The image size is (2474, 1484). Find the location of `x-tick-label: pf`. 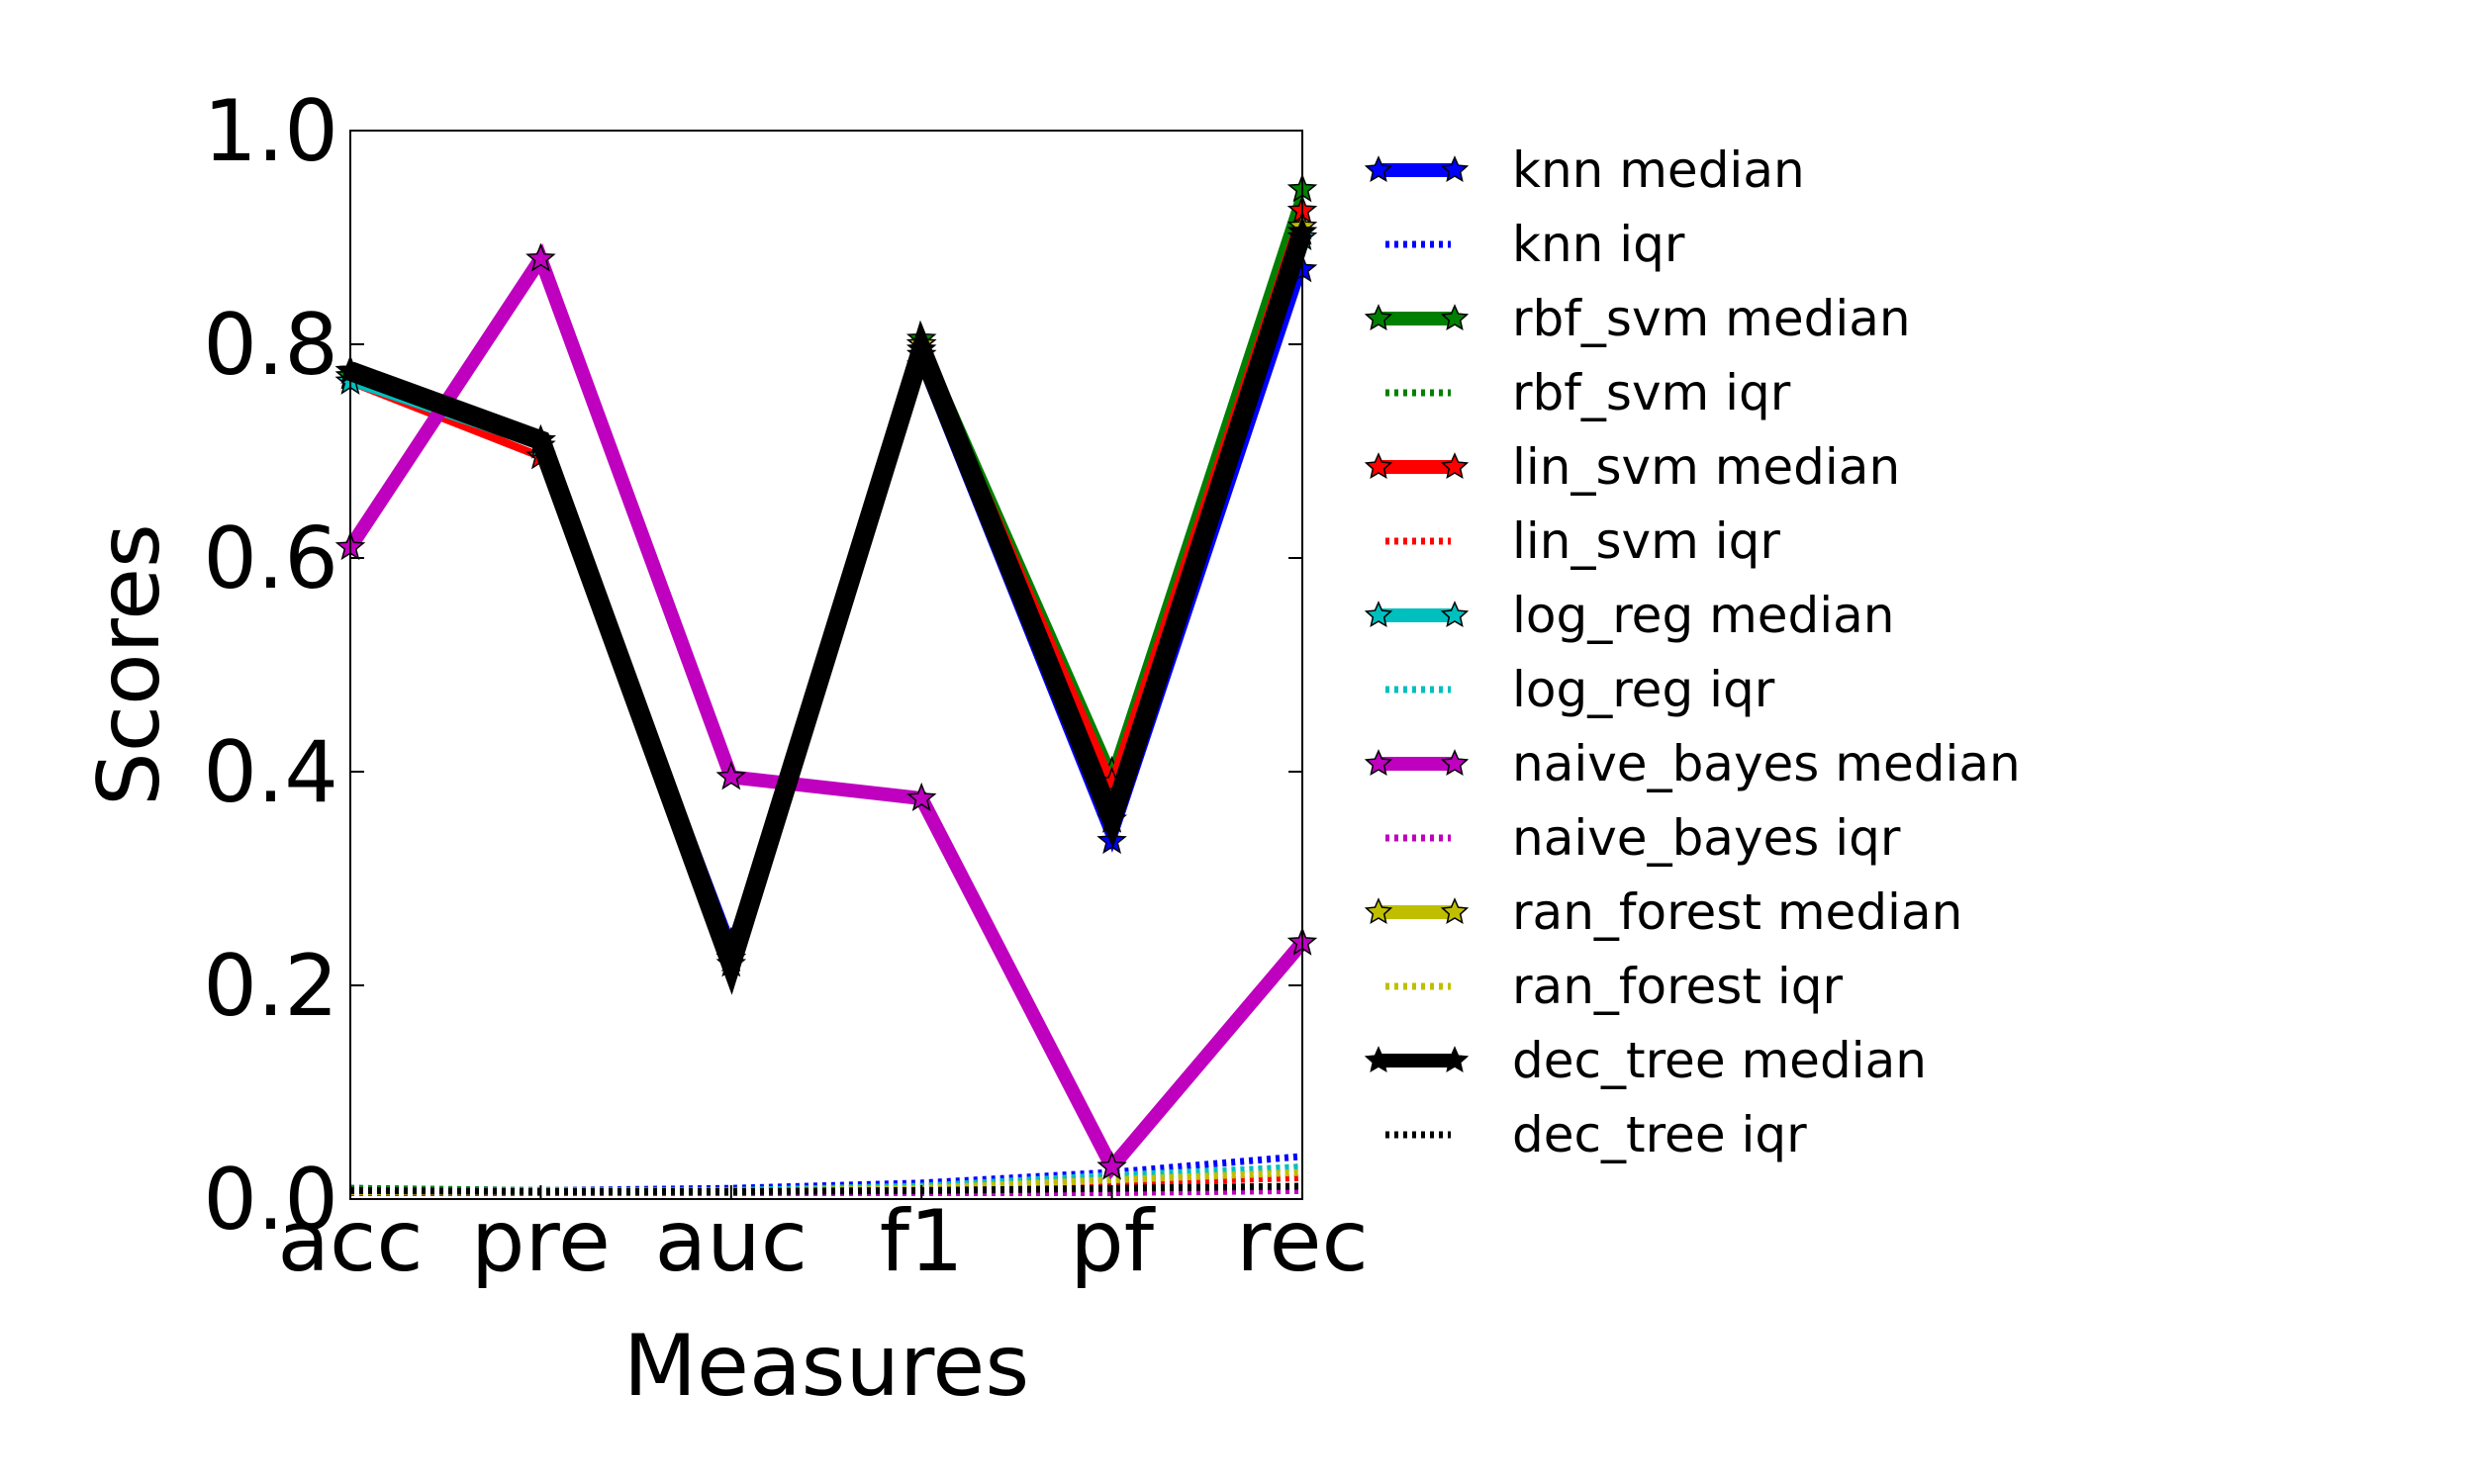

x-tick-label: pf is located at coordinates (1113, 1241).